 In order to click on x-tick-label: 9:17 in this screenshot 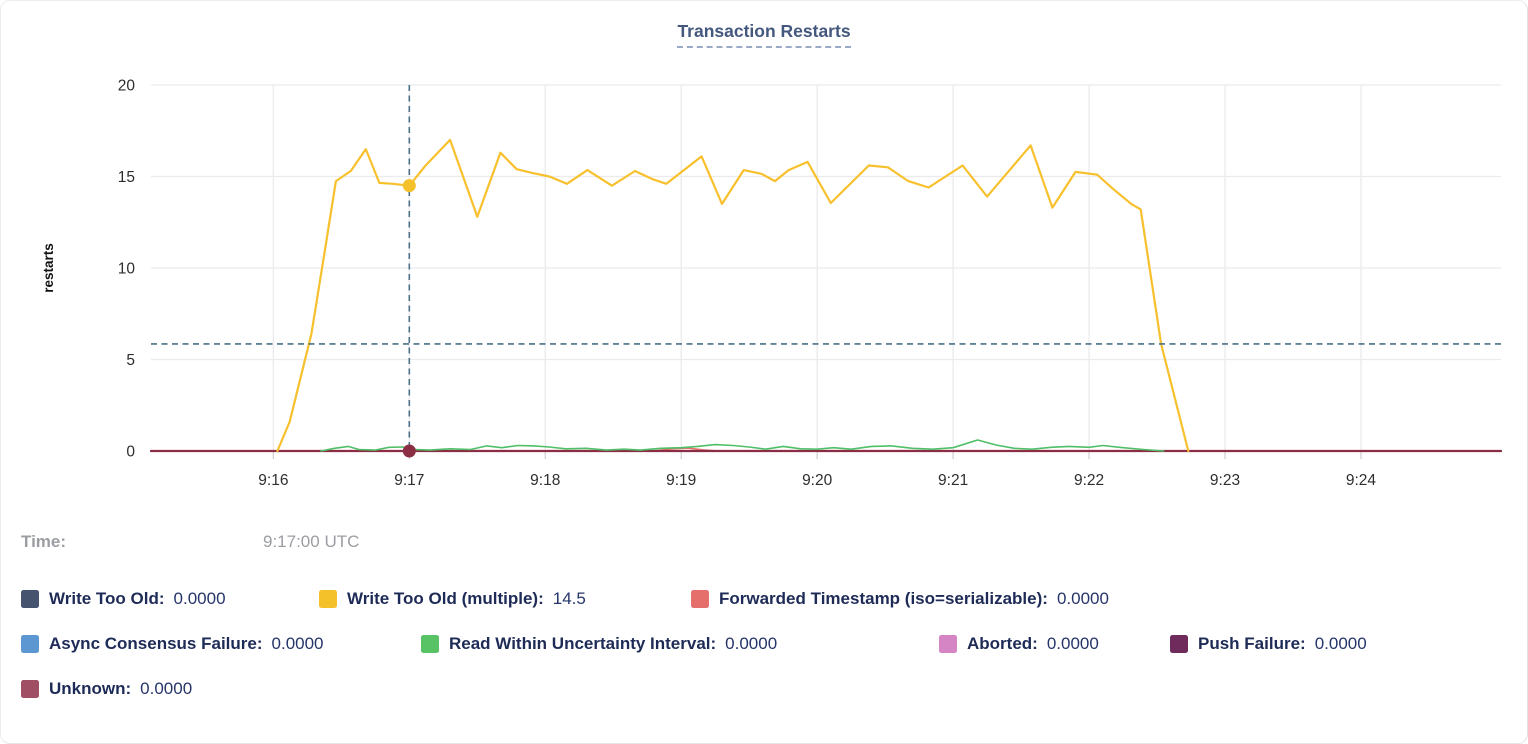, I will do `click(409, 480)`.